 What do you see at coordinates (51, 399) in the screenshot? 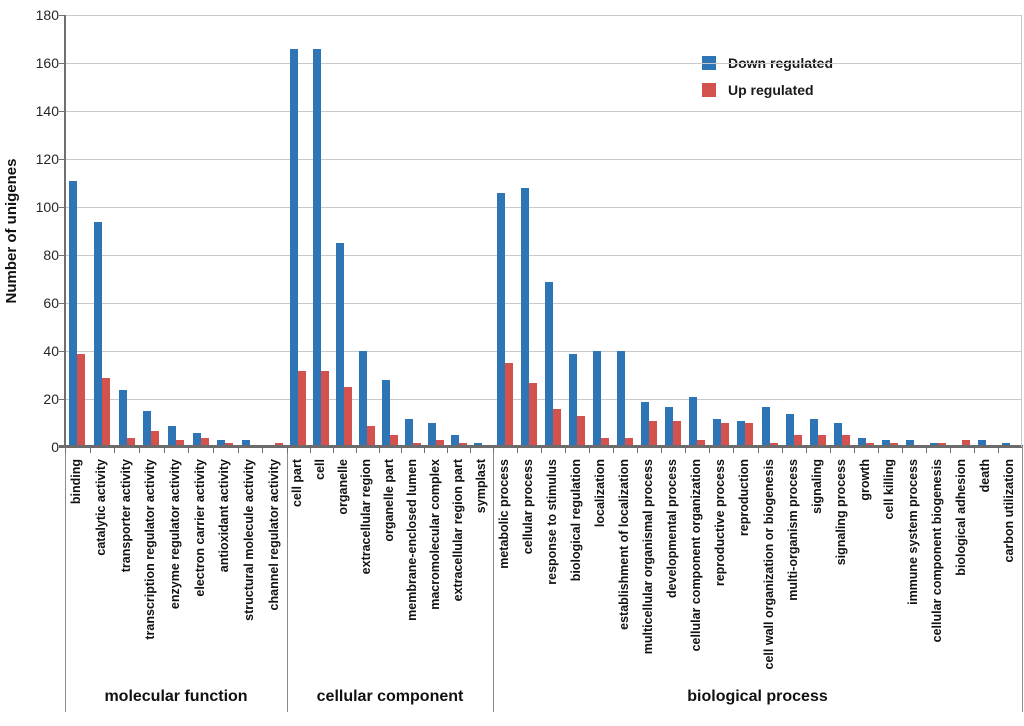
I see `y-axis-tick-label: 20` at bounding box center [51, 399].